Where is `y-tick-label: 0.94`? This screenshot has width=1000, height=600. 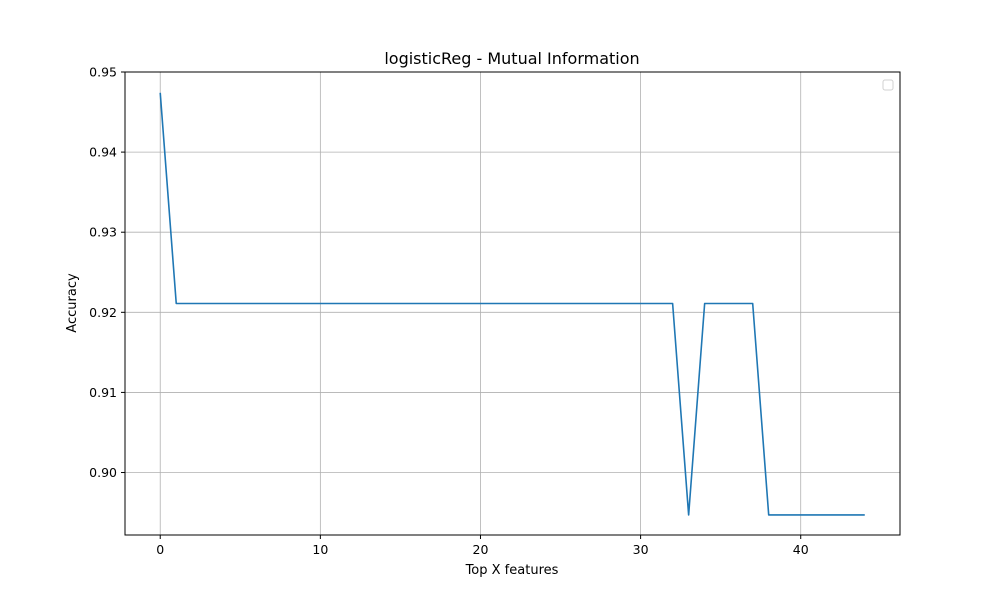 y-tick-label: 0.94 is located at coordinates (103, 152).